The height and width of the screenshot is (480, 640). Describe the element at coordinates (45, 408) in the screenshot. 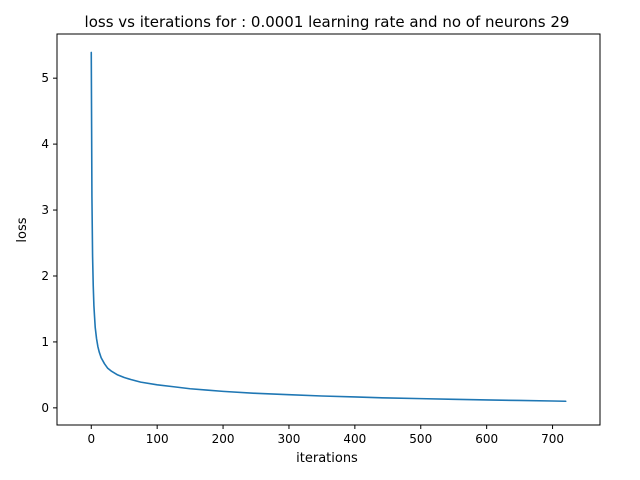

I see `y-tick-label: 0` at that location.